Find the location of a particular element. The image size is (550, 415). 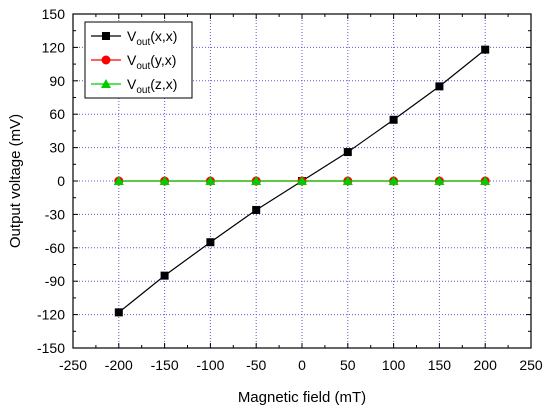

x-tick-label: -200 is located at coordinates (119, 365).